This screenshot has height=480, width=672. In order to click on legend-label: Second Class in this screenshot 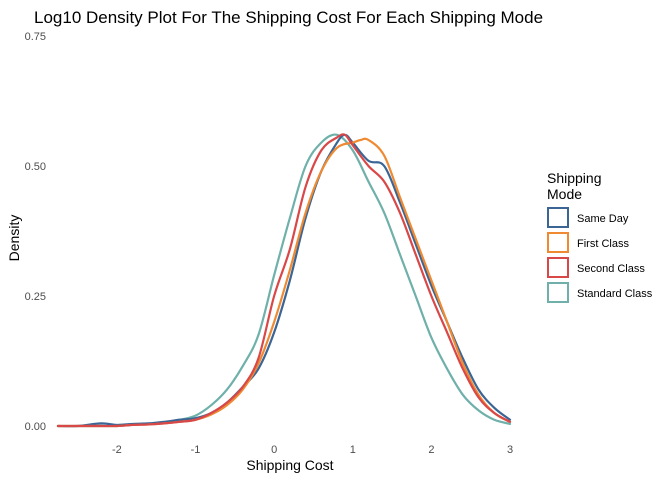, I will do `click(611, 269)`.